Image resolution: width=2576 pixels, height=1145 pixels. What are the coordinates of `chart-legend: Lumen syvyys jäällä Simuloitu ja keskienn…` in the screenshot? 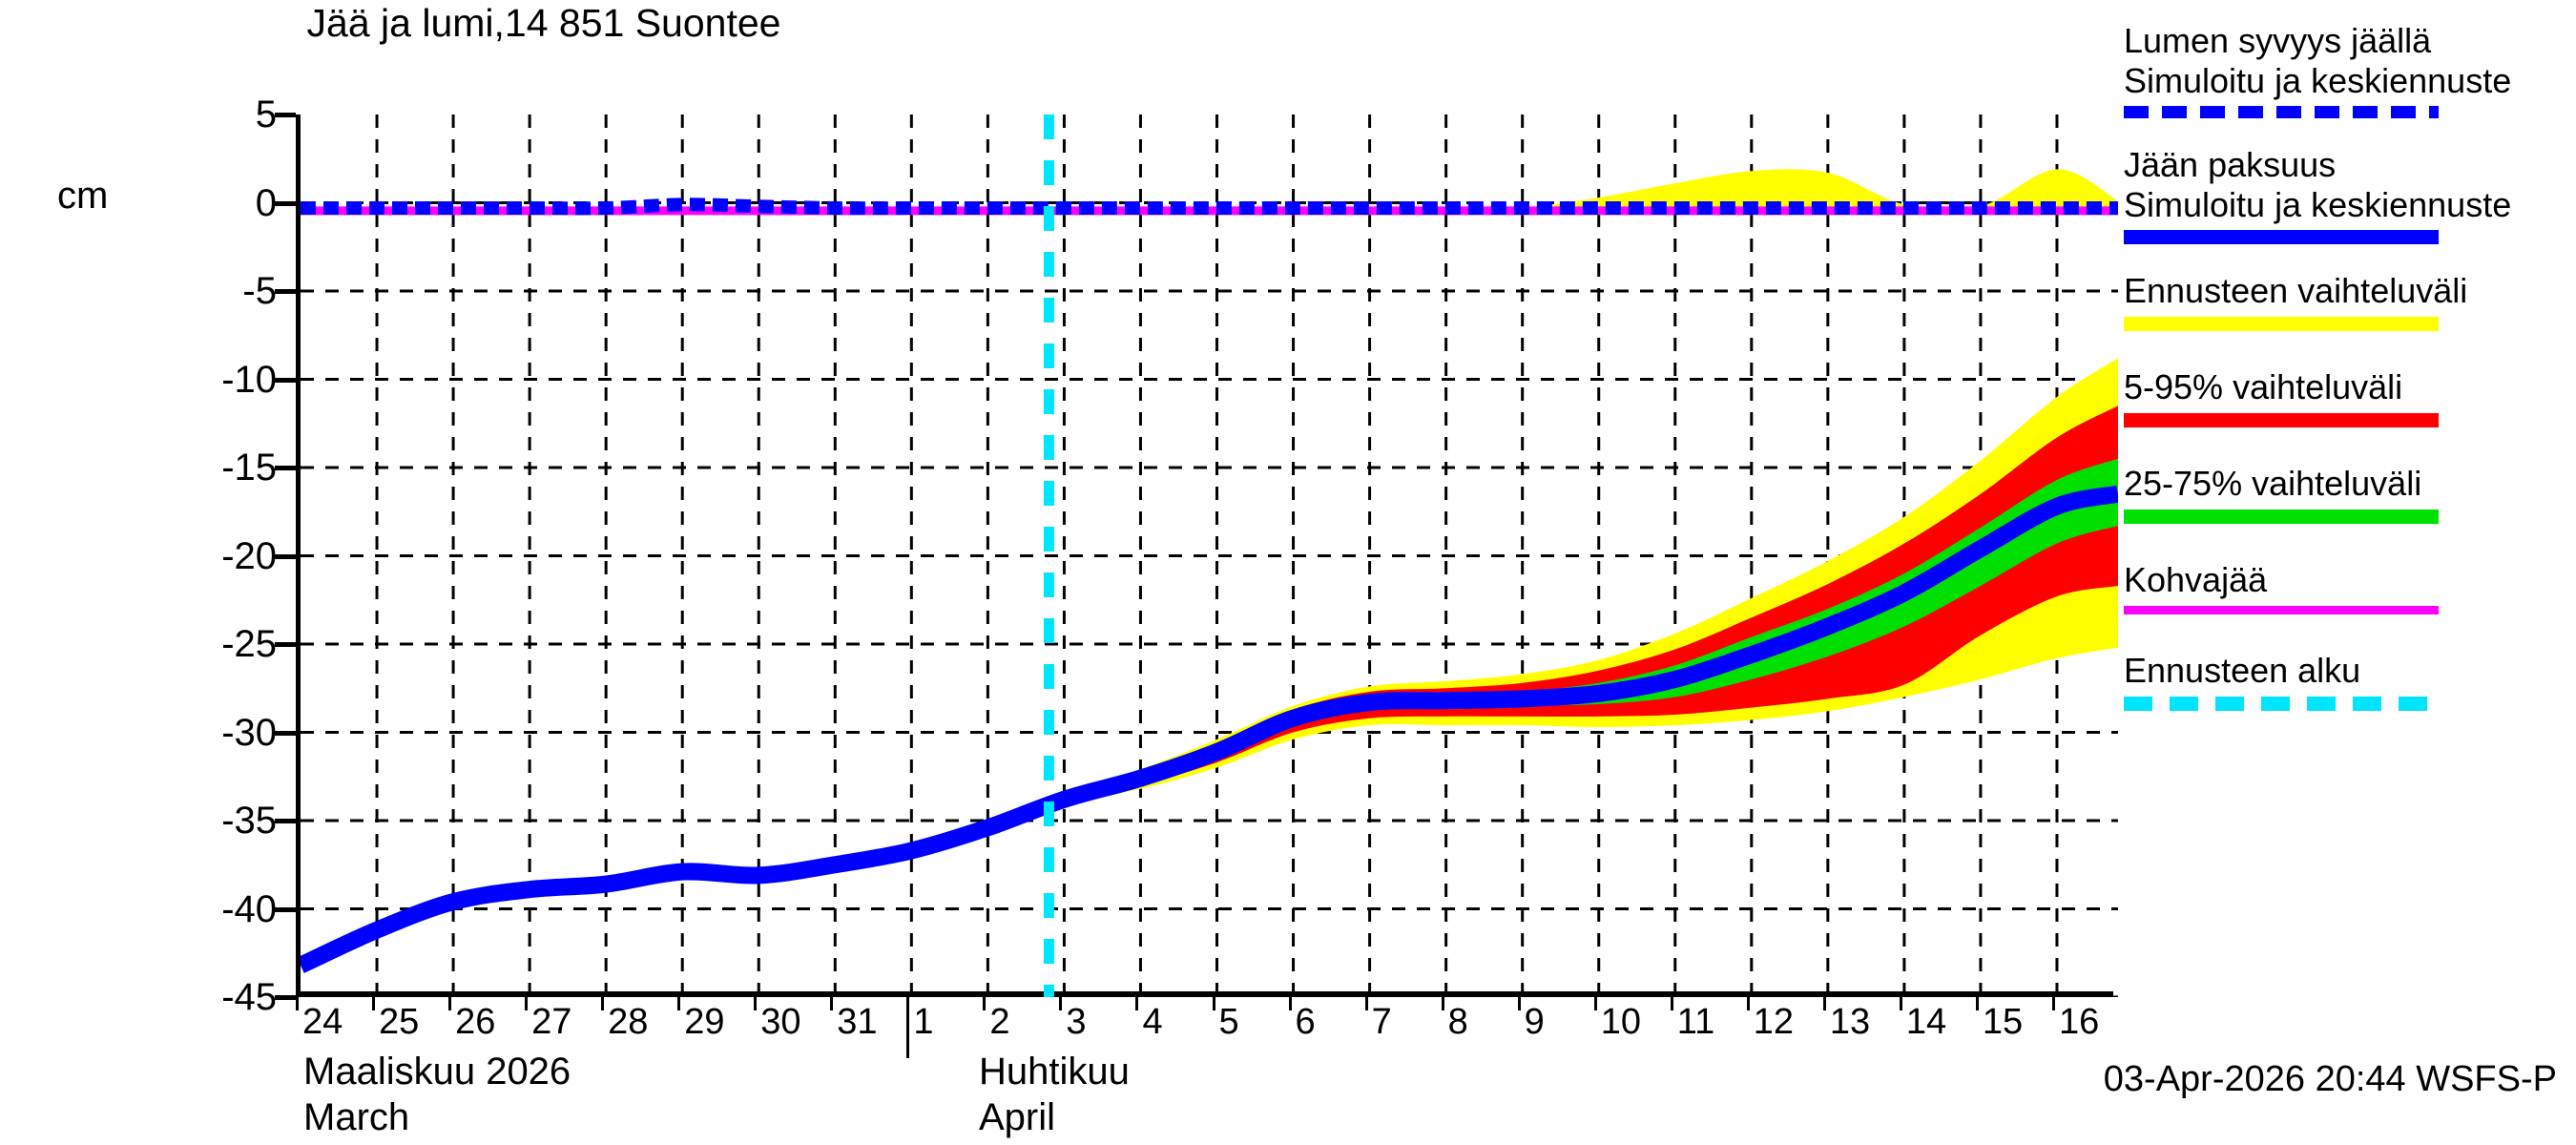 It's located at (2348, 384).